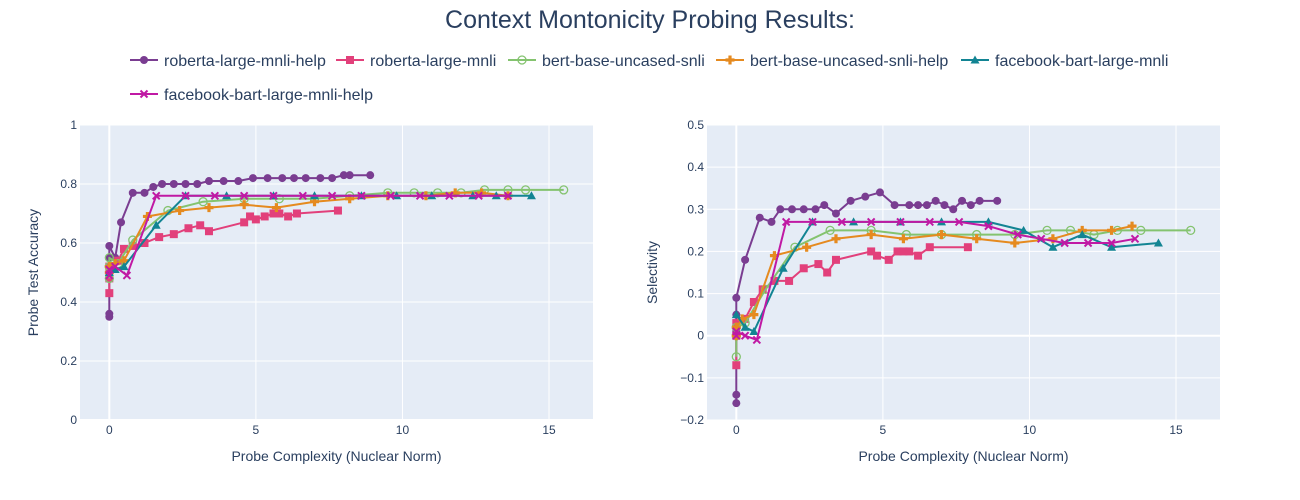  I want to click on series-roberta-large-mnli-help, so click(240, 246).